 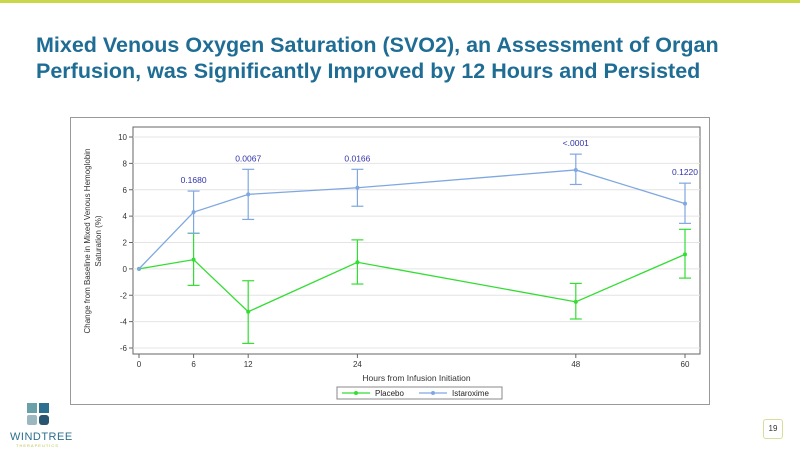 What do you see at coordinates (37, 414) in the screenshot?
I see `tree-logo-icon` at bounding box center [37, 414].